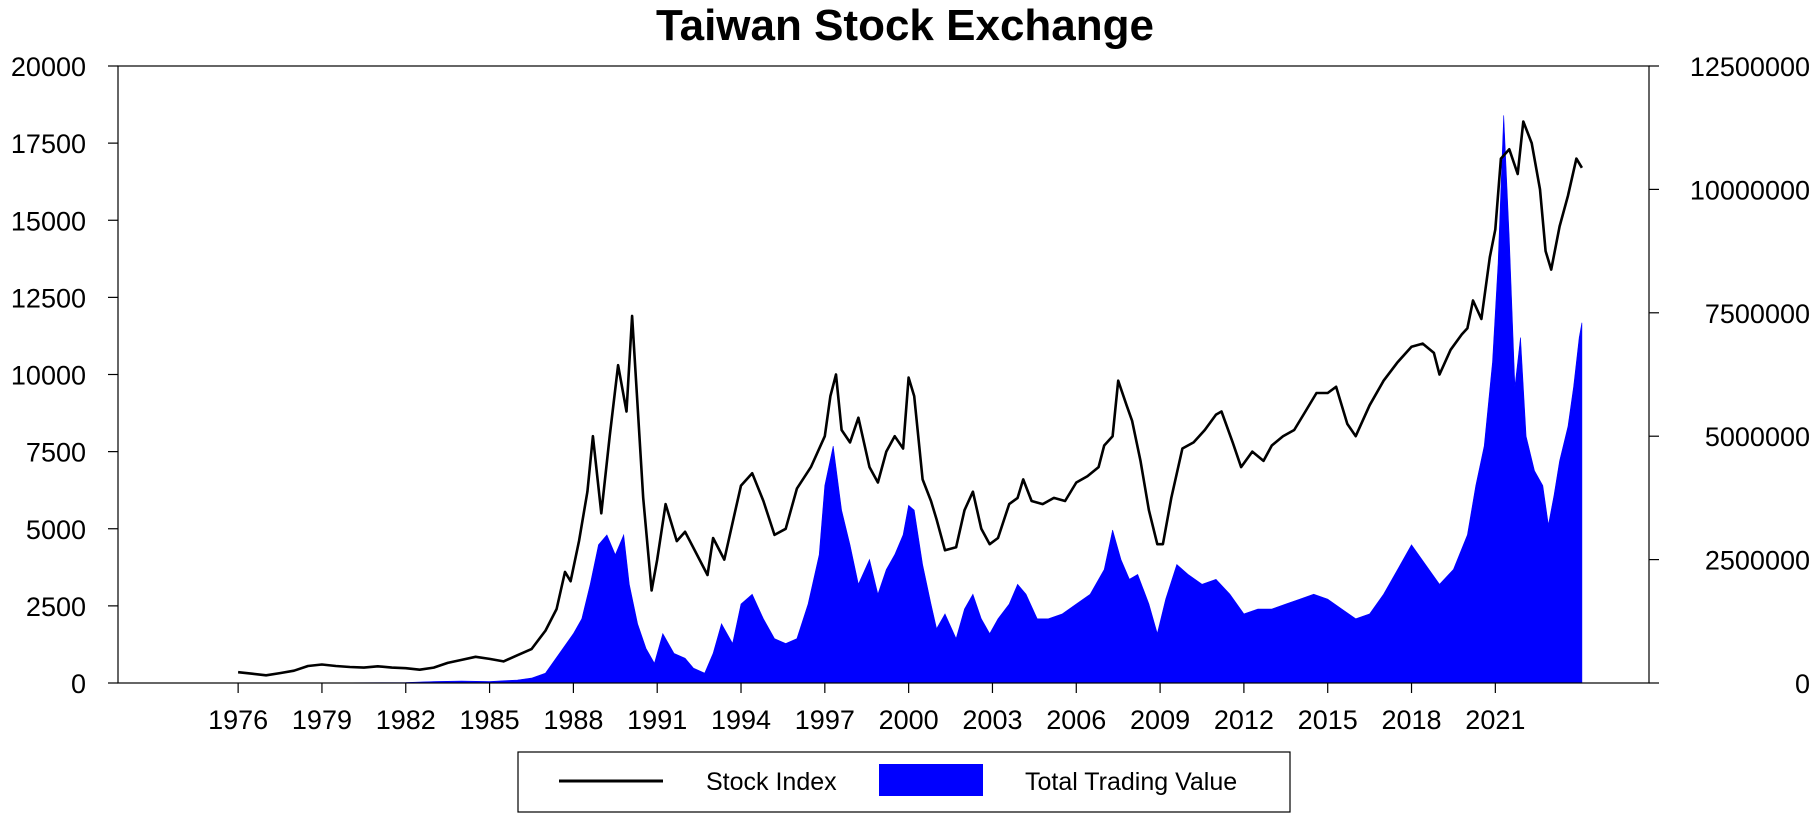 This screenshot has height=818, width=1817. What do you see at coordinates (1495, 720) in the screenshot?
I see `x-tick-label: 2021` at bounding box center [1495, 720].